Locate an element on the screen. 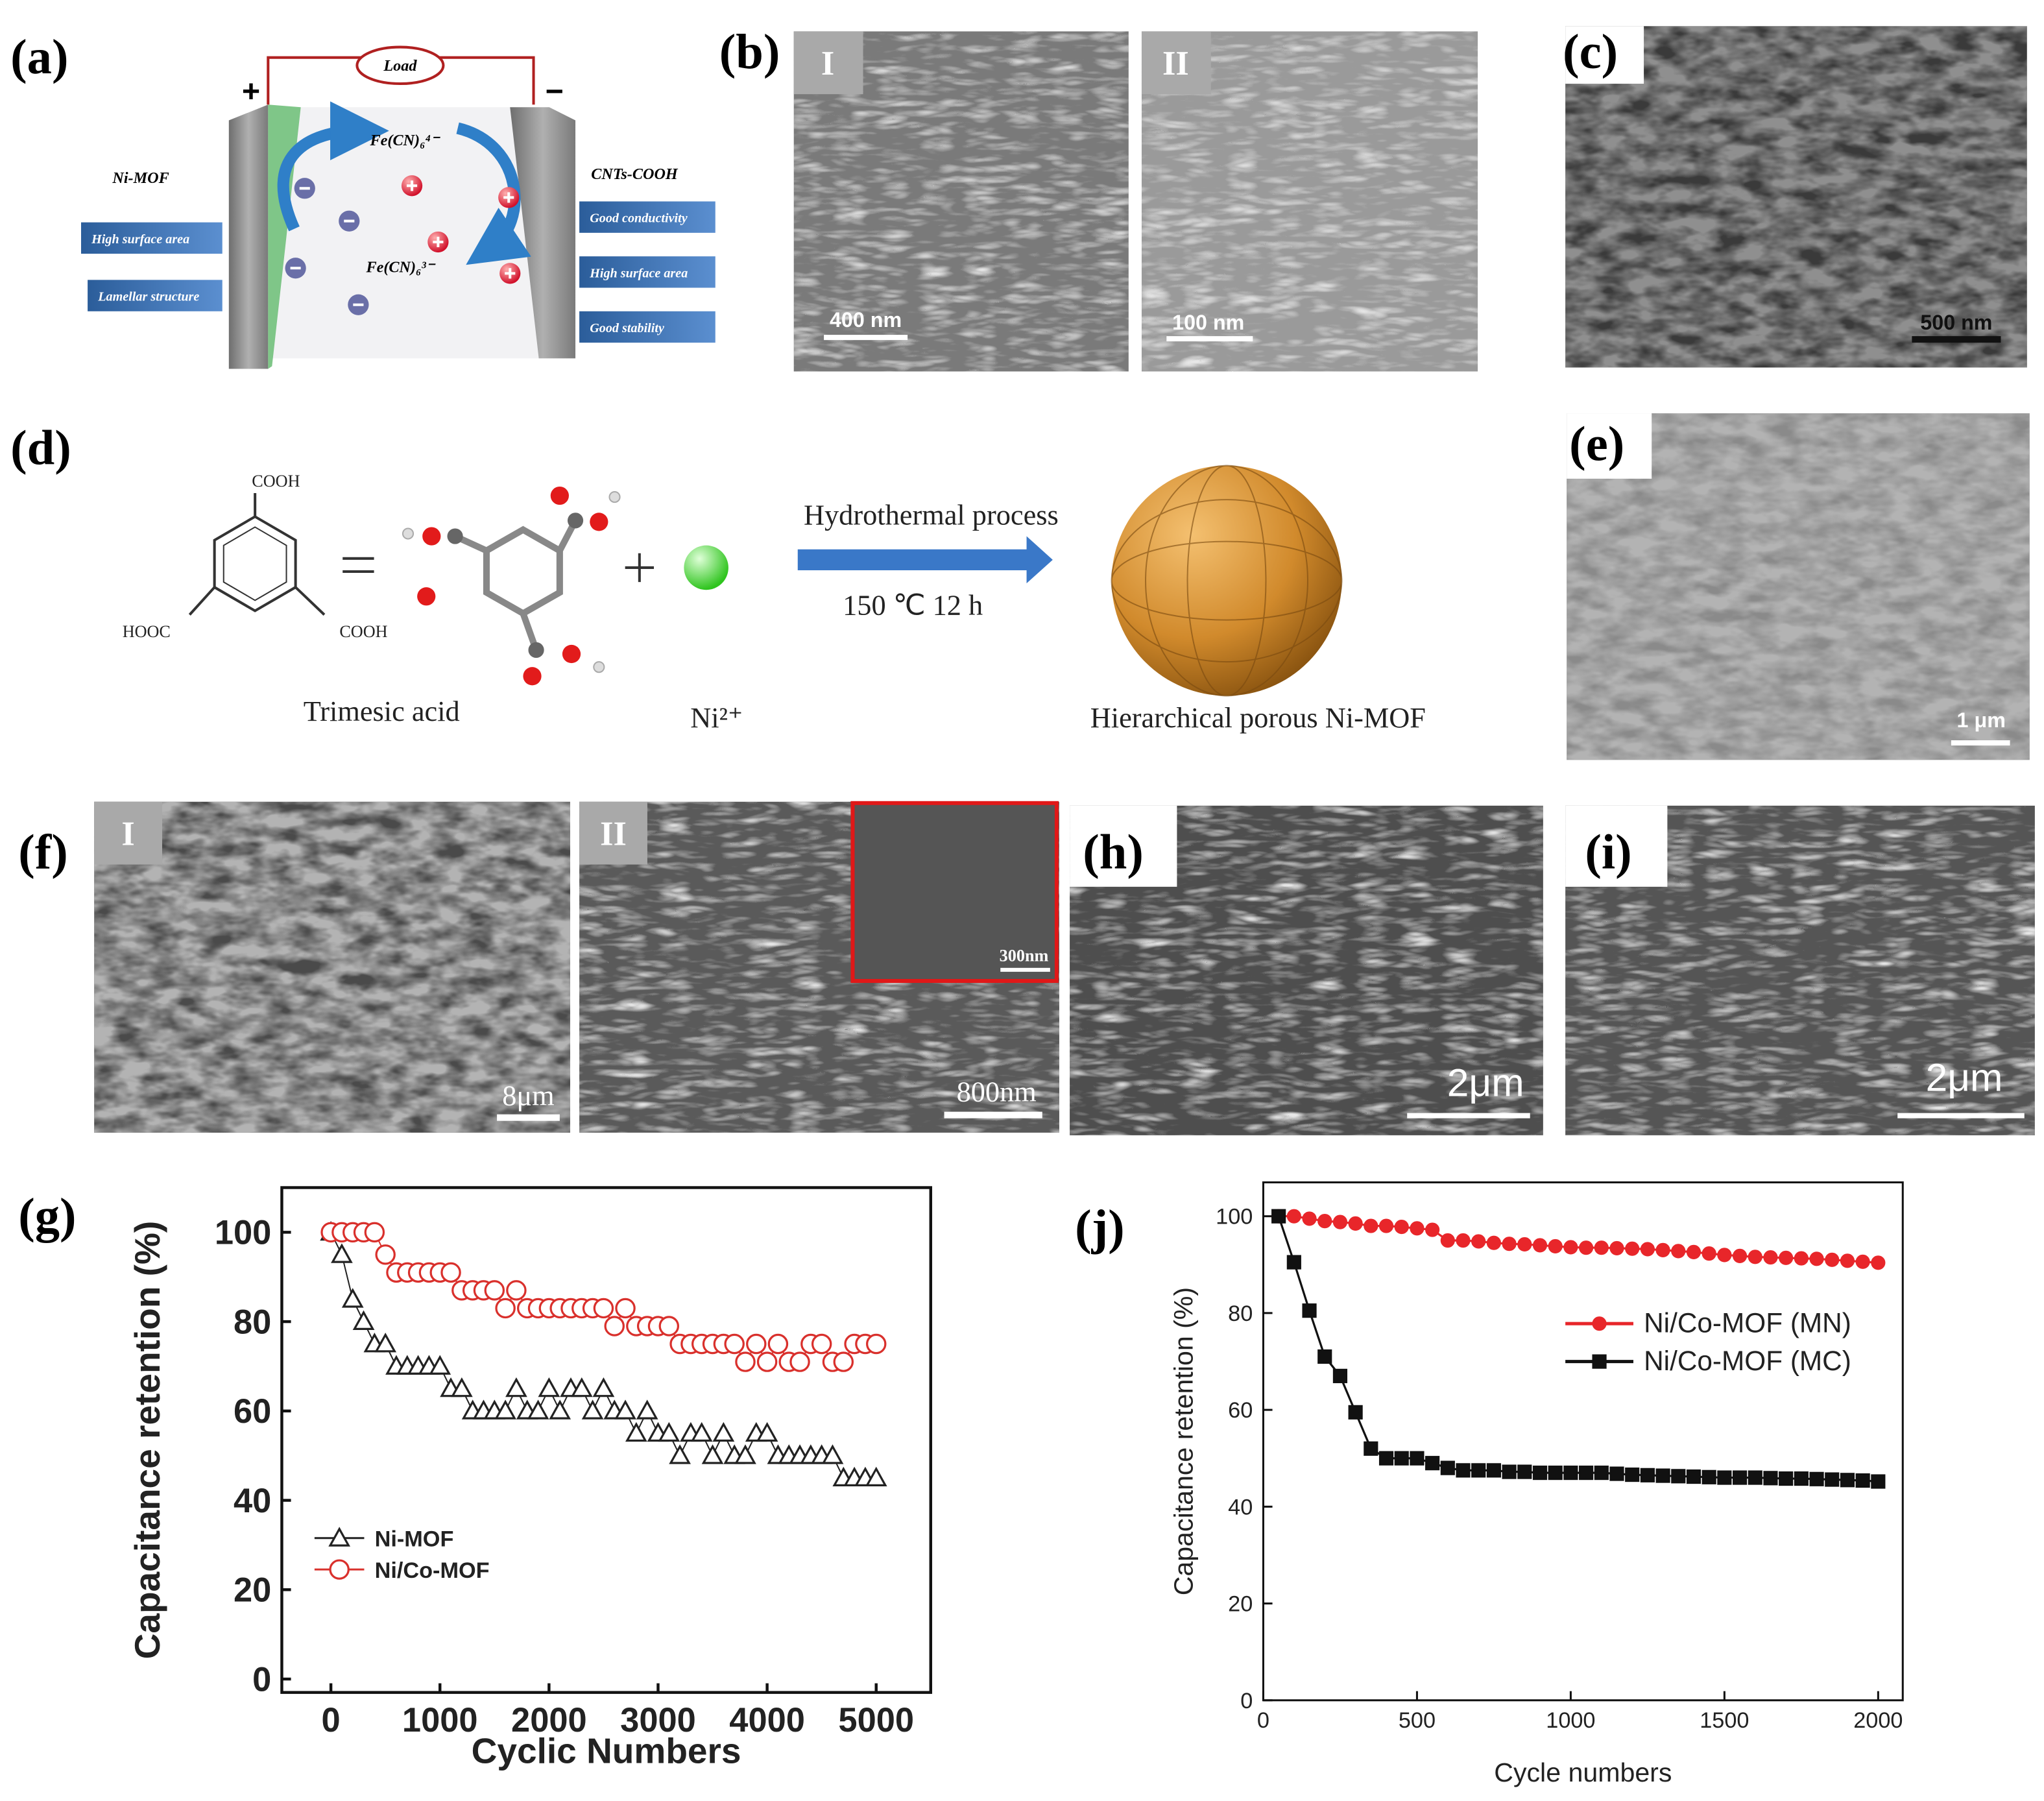 This screenshot has height=1801, width=2044. negative-sign: − is located at coordinates (555, 92).